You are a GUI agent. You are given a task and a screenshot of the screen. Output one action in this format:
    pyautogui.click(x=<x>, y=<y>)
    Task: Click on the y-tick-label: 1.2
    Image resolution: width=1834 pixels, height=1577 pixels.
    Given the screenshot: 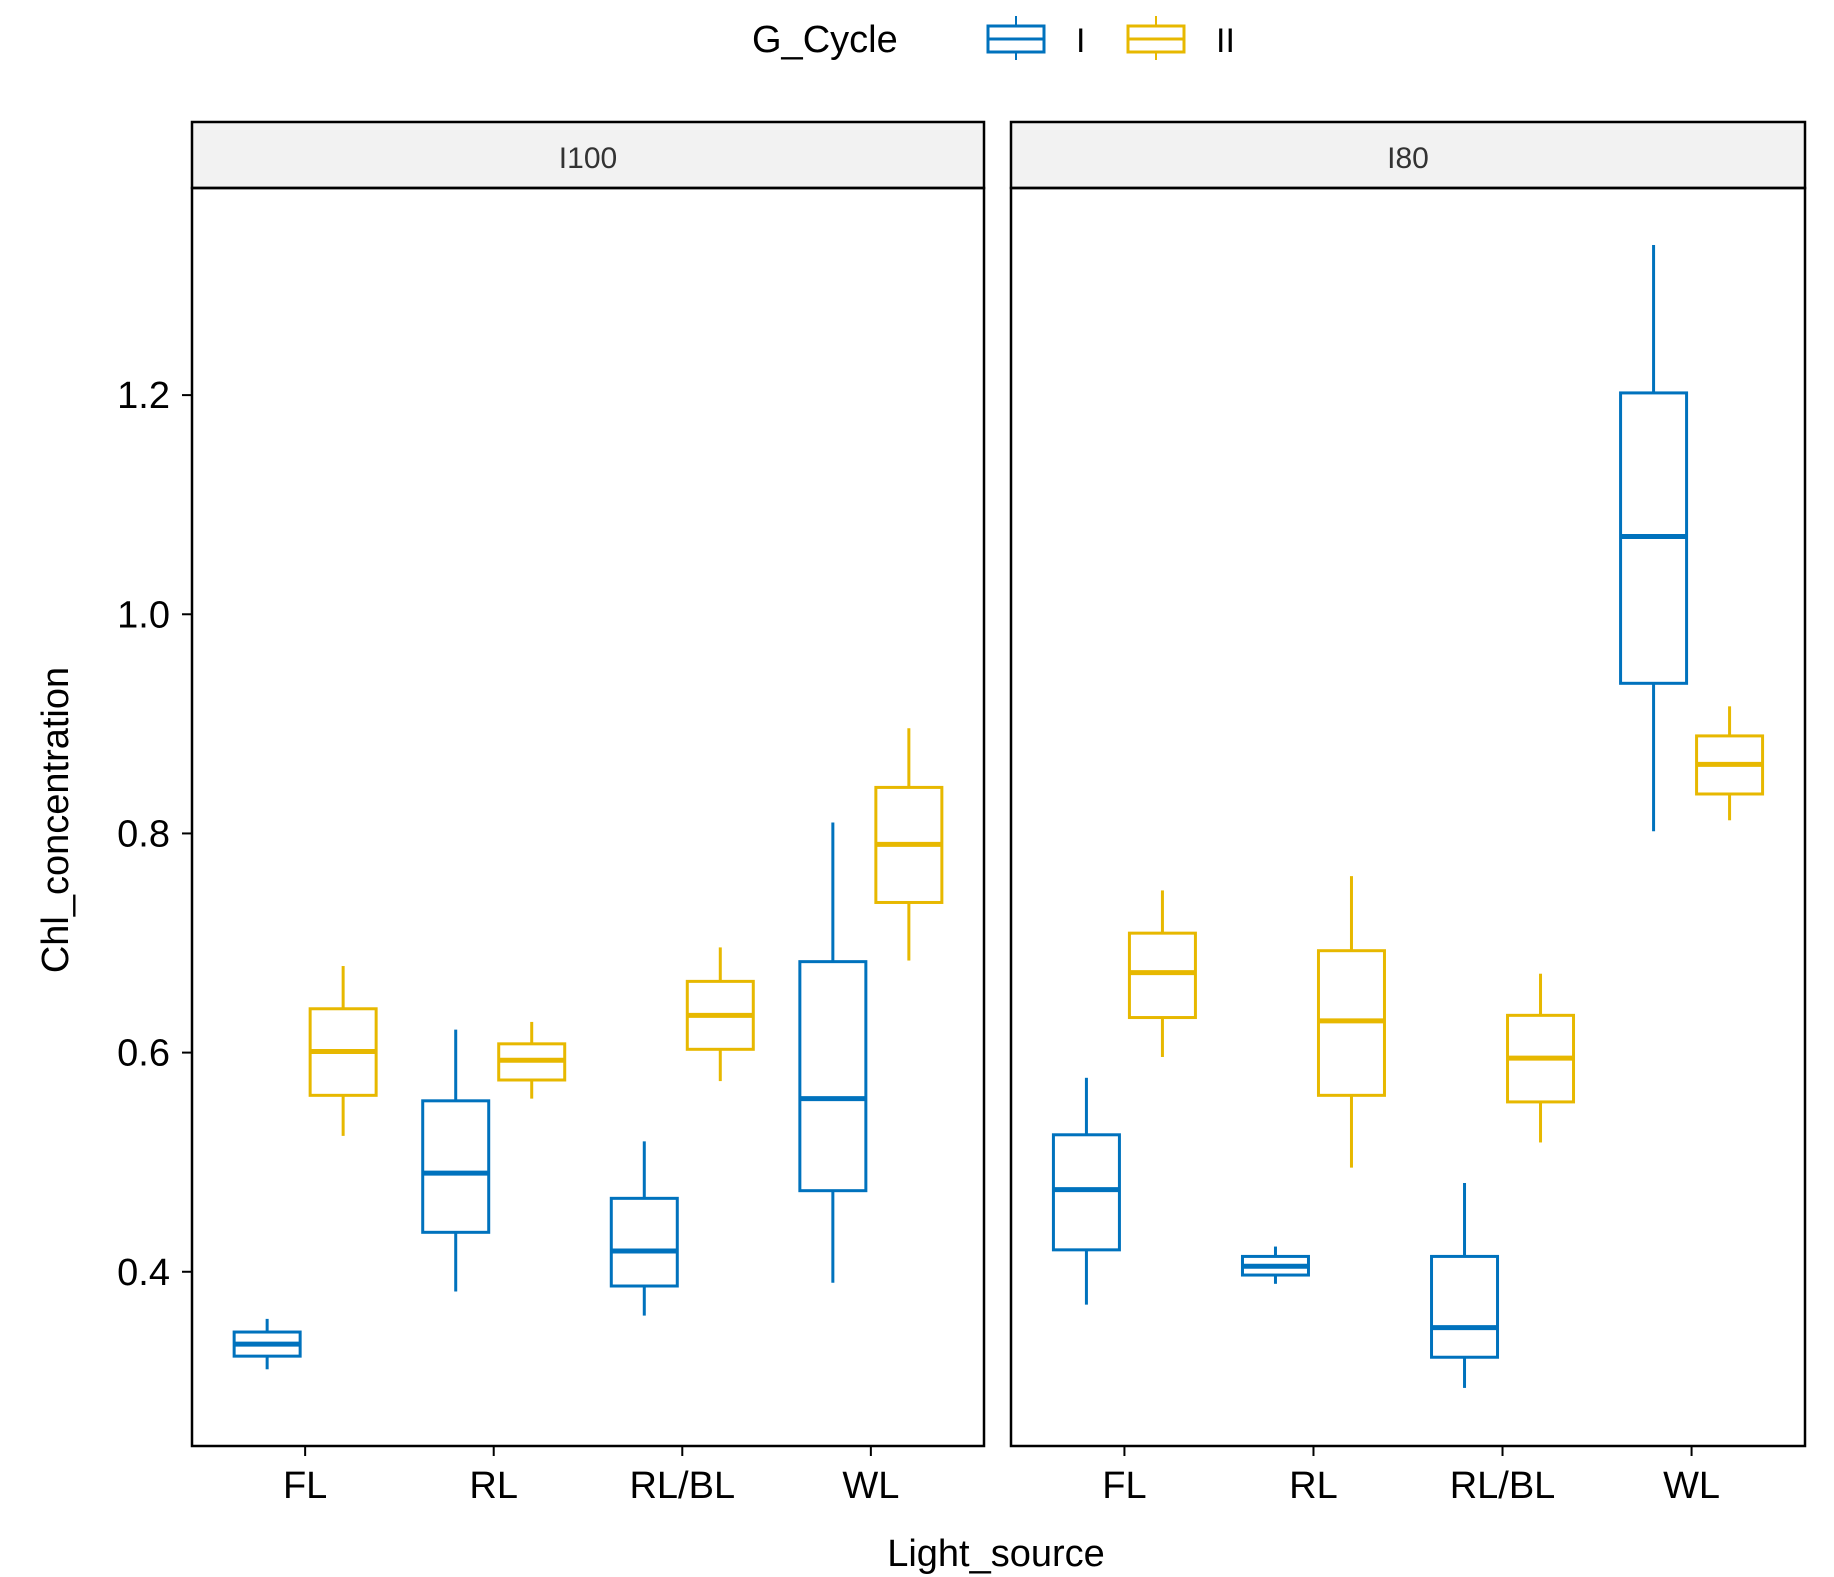 What is the action you would take?
    pyautogui.click(x=143, y=396)
    